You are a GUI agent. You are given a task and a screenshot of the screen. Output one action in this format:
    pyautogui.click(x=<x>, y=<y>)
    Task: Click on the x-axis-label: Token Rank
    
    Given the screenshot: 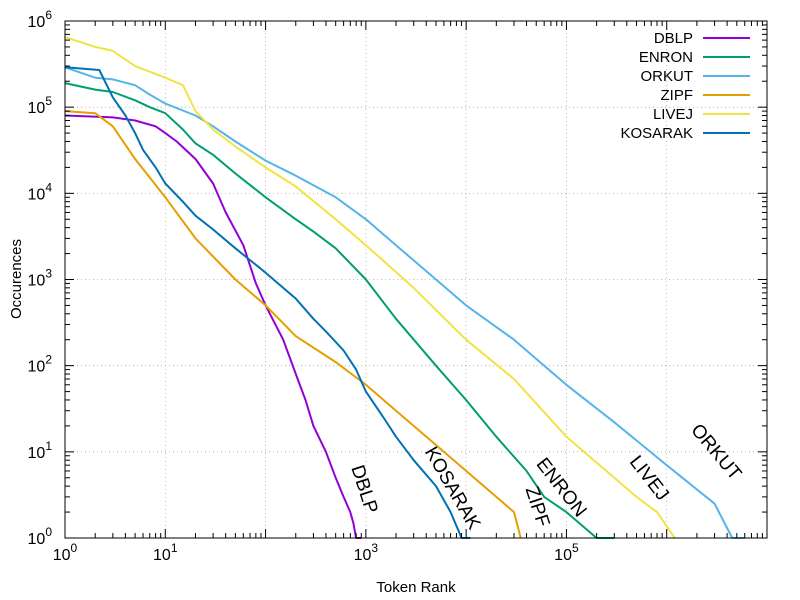 What is the action you would take?
    pyautogui.click(x=416, y=587)
    